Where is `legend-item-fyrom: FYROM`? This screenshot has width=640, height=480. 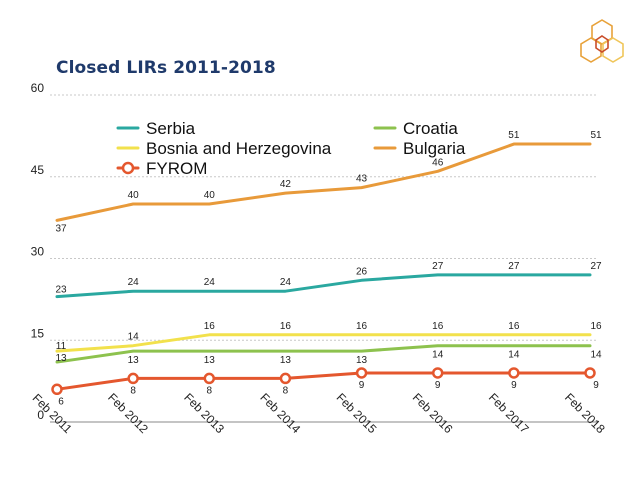
legend-item-fyrom: FYROM is located at coordinates (161, 168).